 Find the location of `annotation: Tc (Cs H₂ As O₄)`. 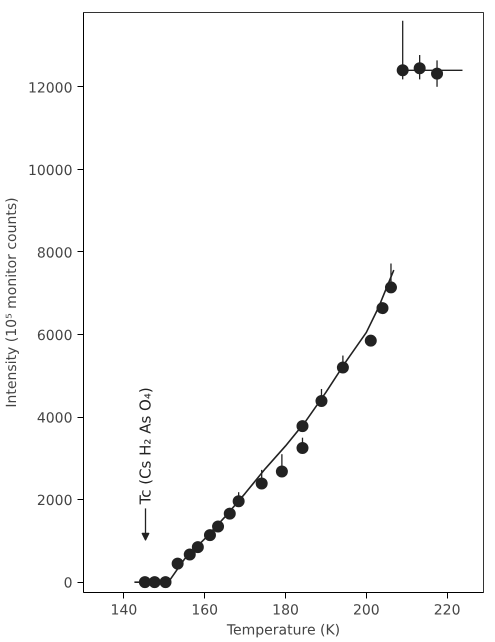

annotation: Tc (Cs H₂ As O₄) is located at coordinates (145, 446).